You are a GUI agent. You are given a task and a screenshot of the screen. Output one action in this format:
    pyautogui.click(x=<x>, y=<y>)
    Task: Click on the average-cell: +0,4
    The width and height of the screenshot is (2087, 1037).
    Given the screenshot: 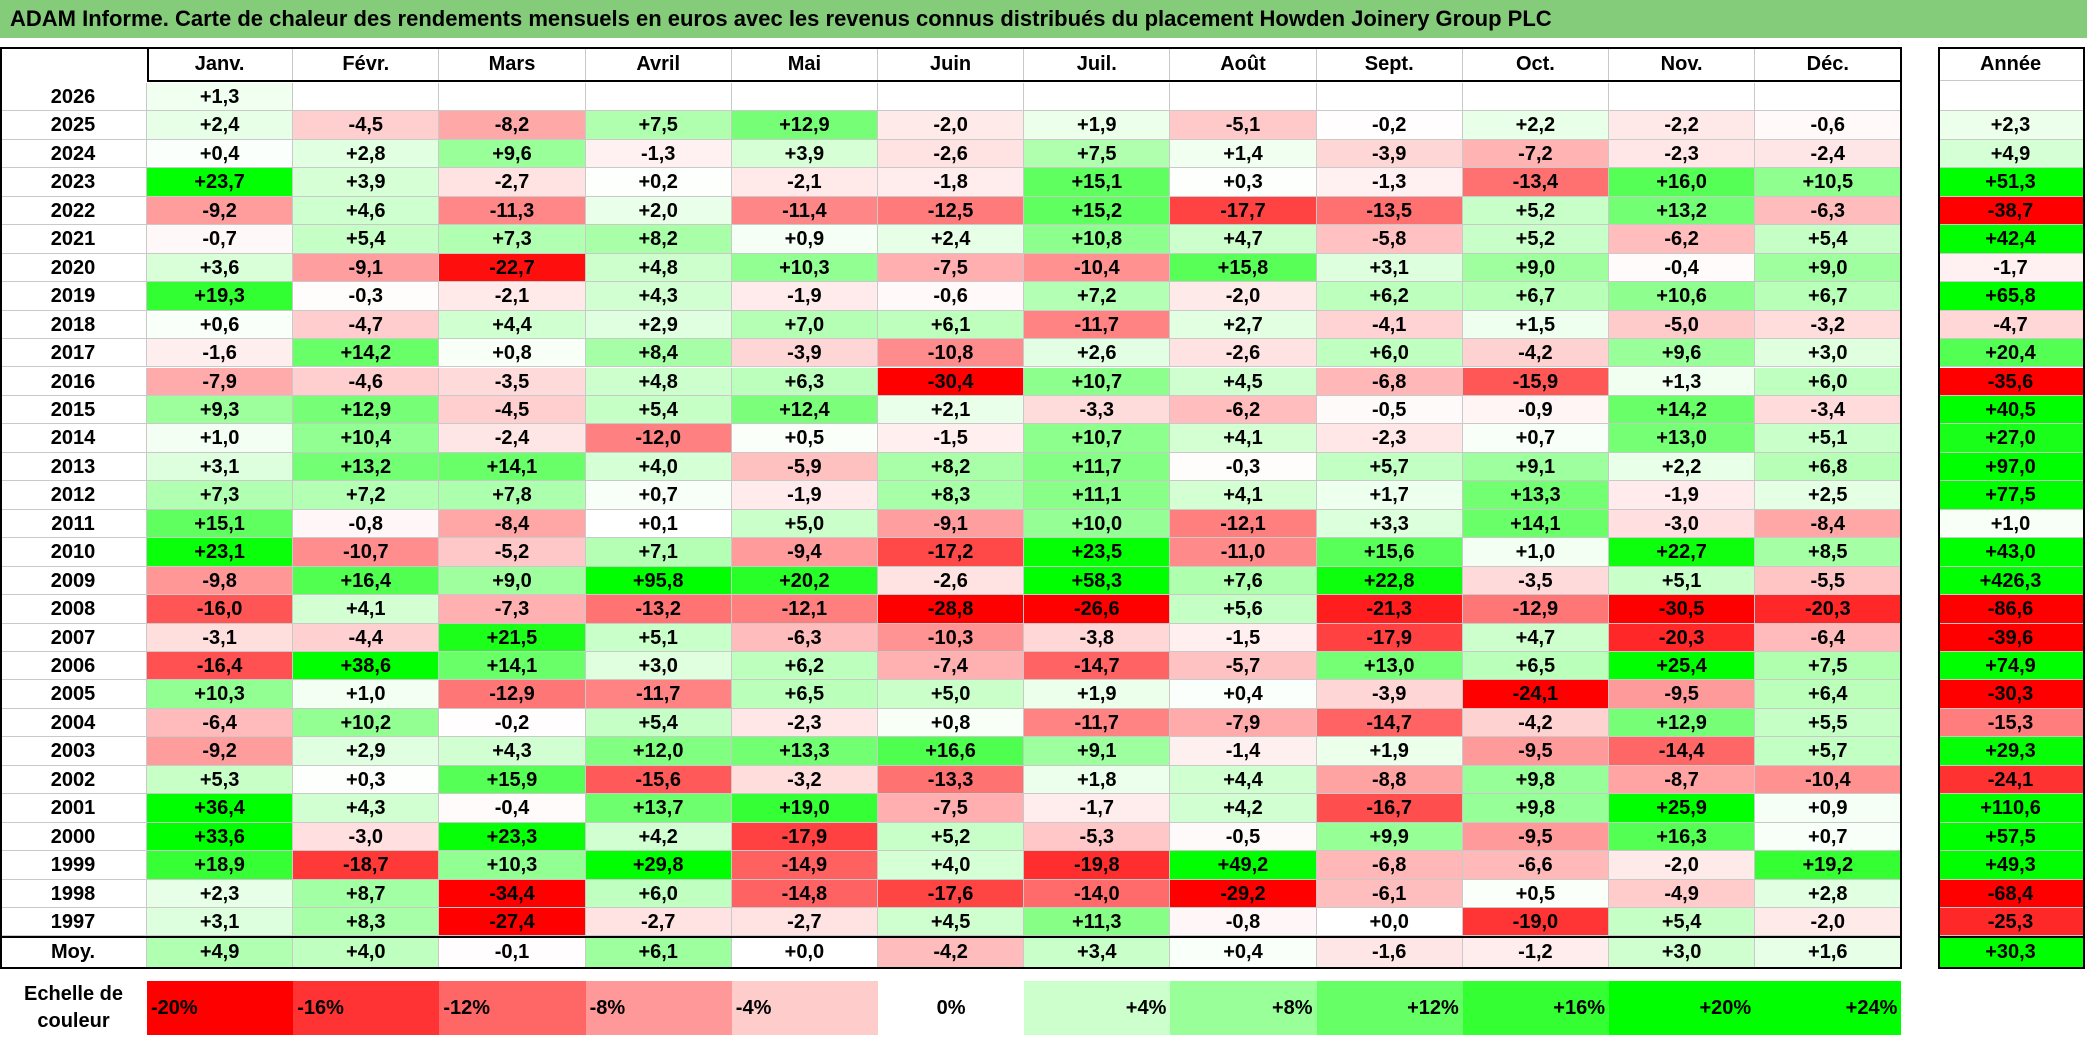 What is the action you would take?
    pyautogui.click(x=1243, y=952)
    